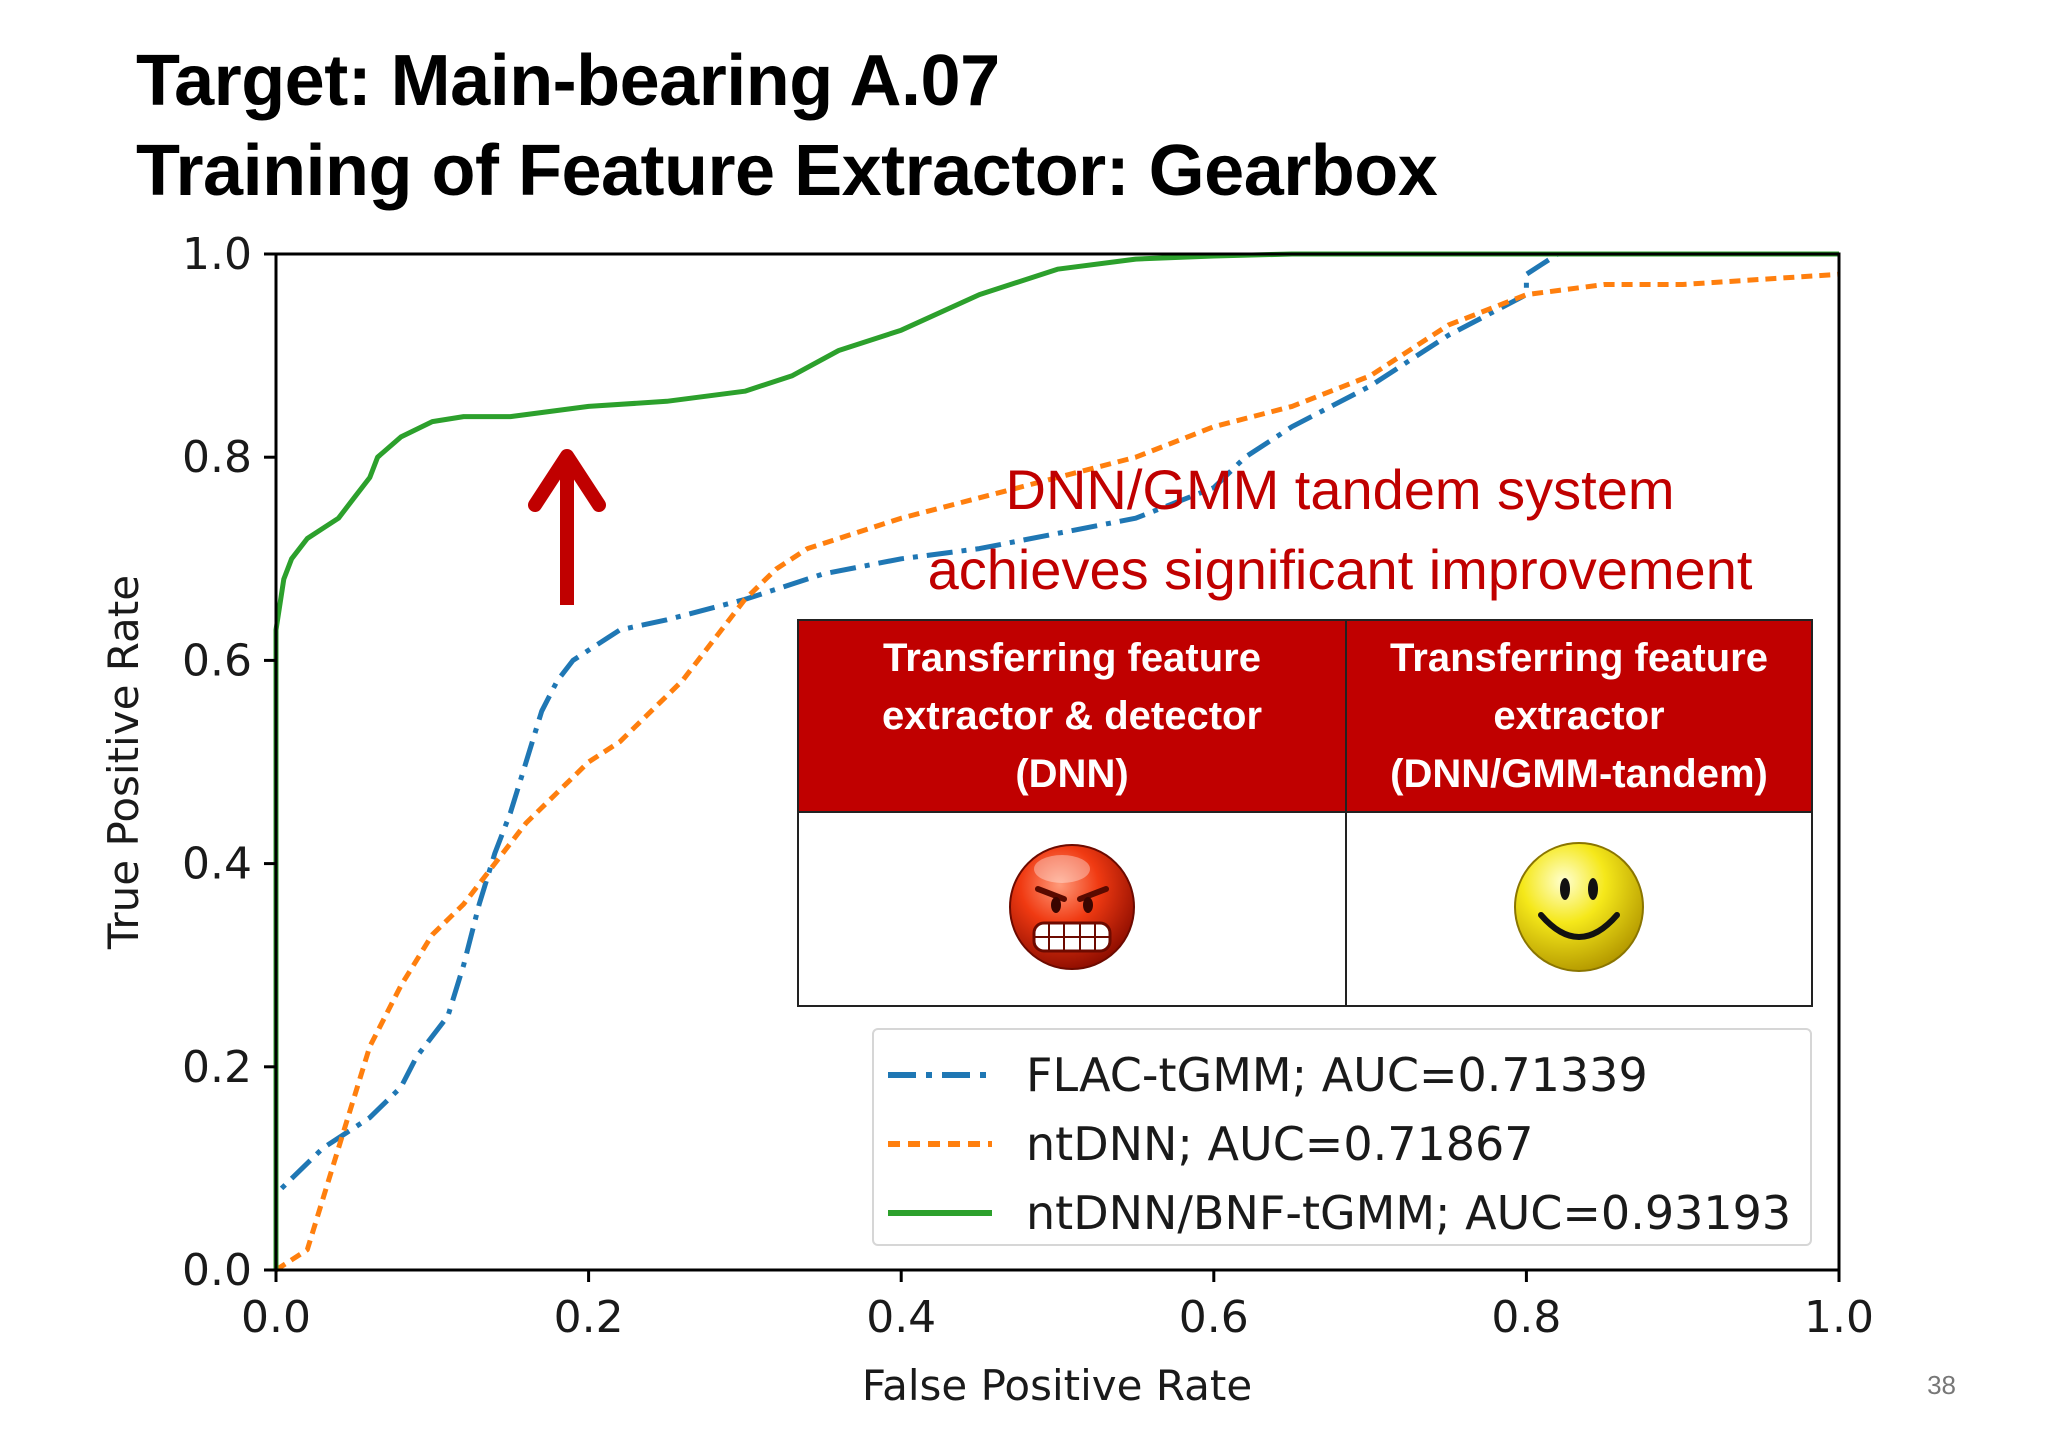 This screenshot has width=2048, height=1448. I want to click on y-tick-label: 1.0, so click(217, 254).